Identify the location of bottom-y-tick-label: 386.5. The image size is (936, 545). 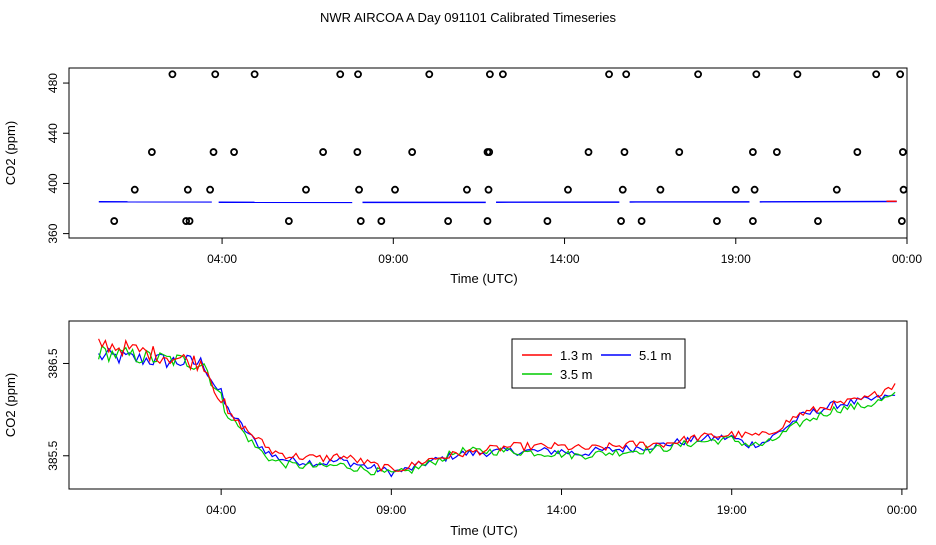
(53, 363).